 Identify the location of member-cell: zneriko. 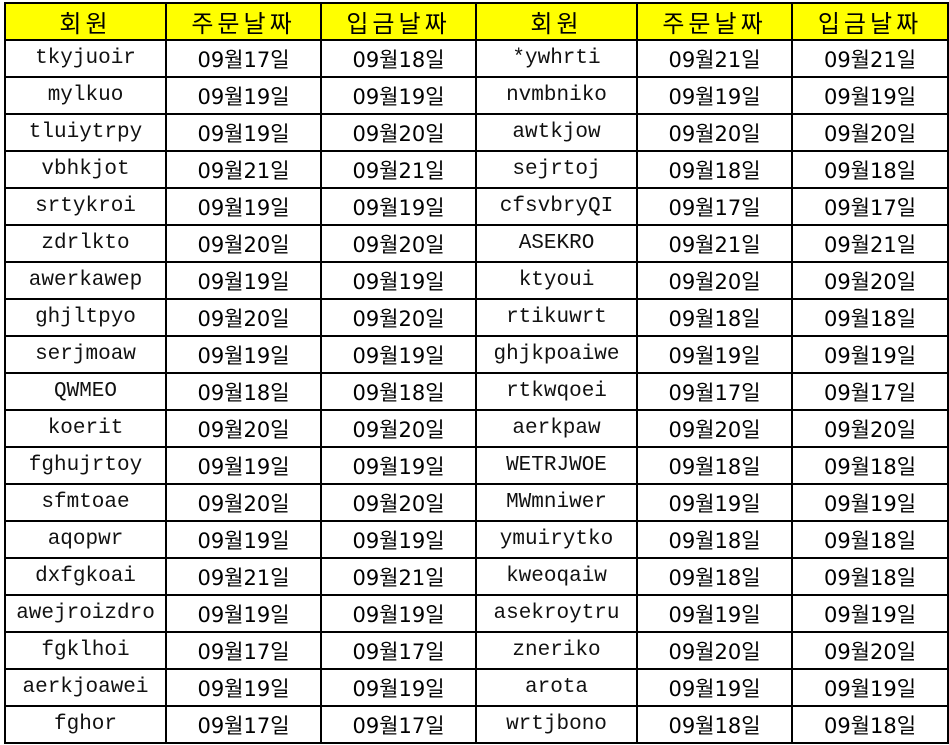
(556, 650).